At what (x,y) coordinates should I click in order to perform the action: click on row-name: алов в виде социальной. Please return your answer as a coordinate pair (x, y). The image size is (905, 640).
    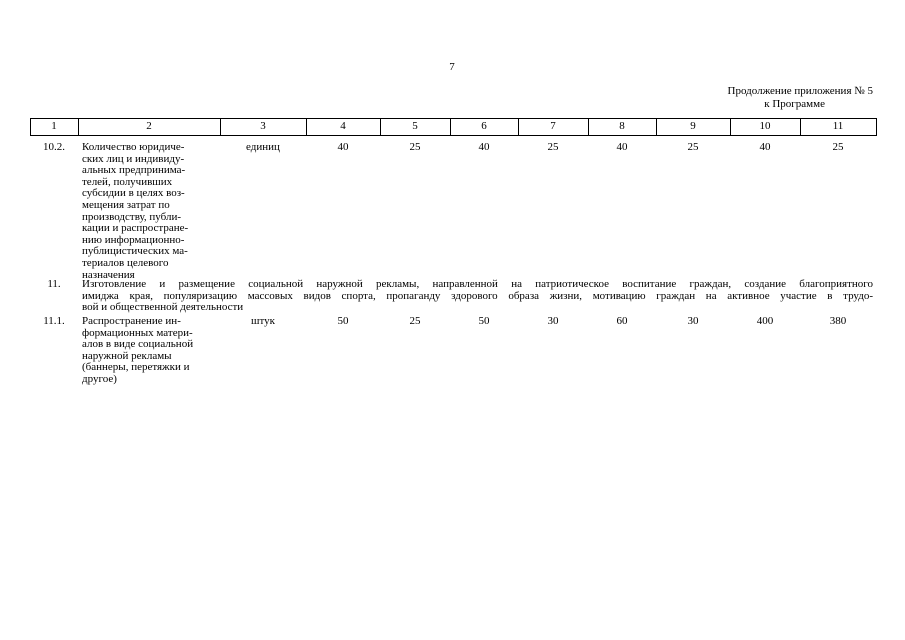
    Looking at the image, I should click on (138, 344).